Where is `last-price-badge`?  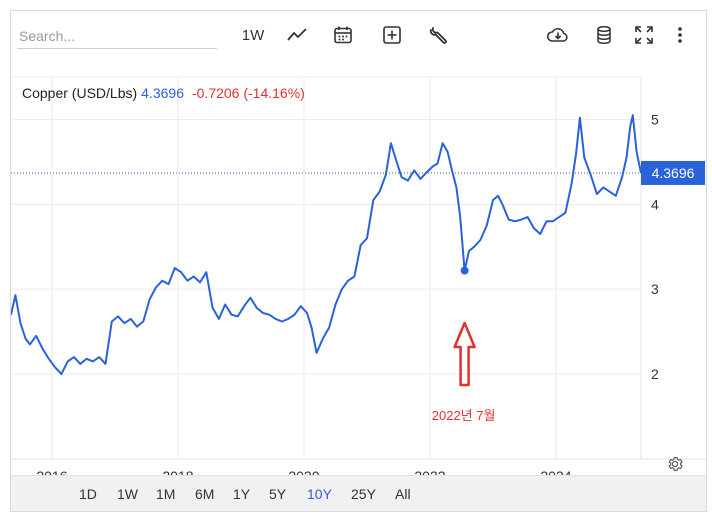 last-price-badge is located at coordinates (673, 172).